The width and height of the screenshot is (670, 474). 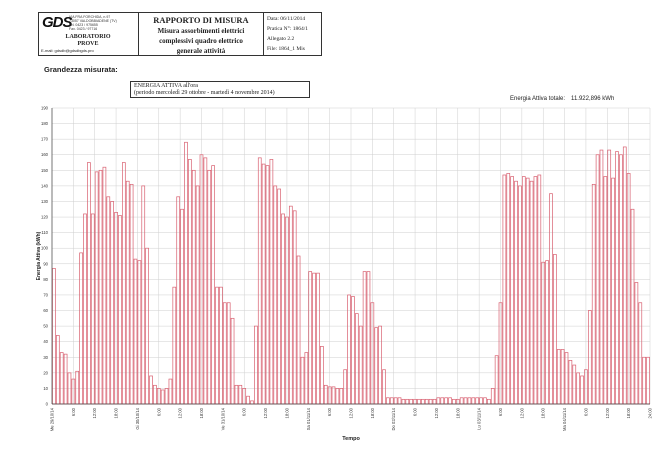 What do you see at coordinates (351, 439) in the screenshot?
I see `x-axis-label: Tempo` at bounding box center [351, 439].